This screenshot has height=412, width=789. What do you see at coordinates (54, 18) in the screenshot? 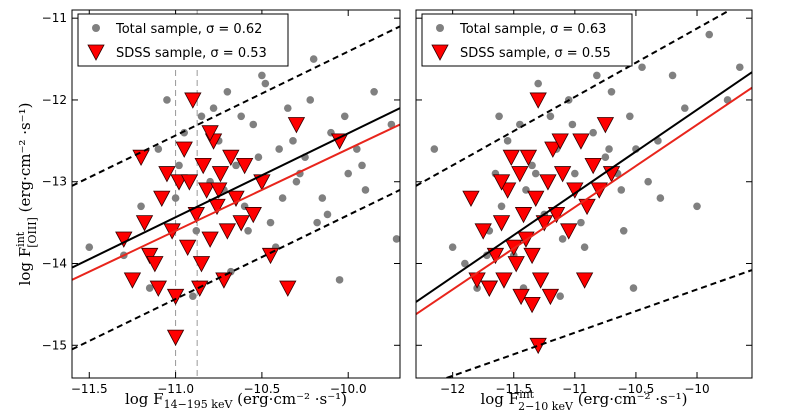
I see `y-tick-label: −11` at bounding box center [54, 18].